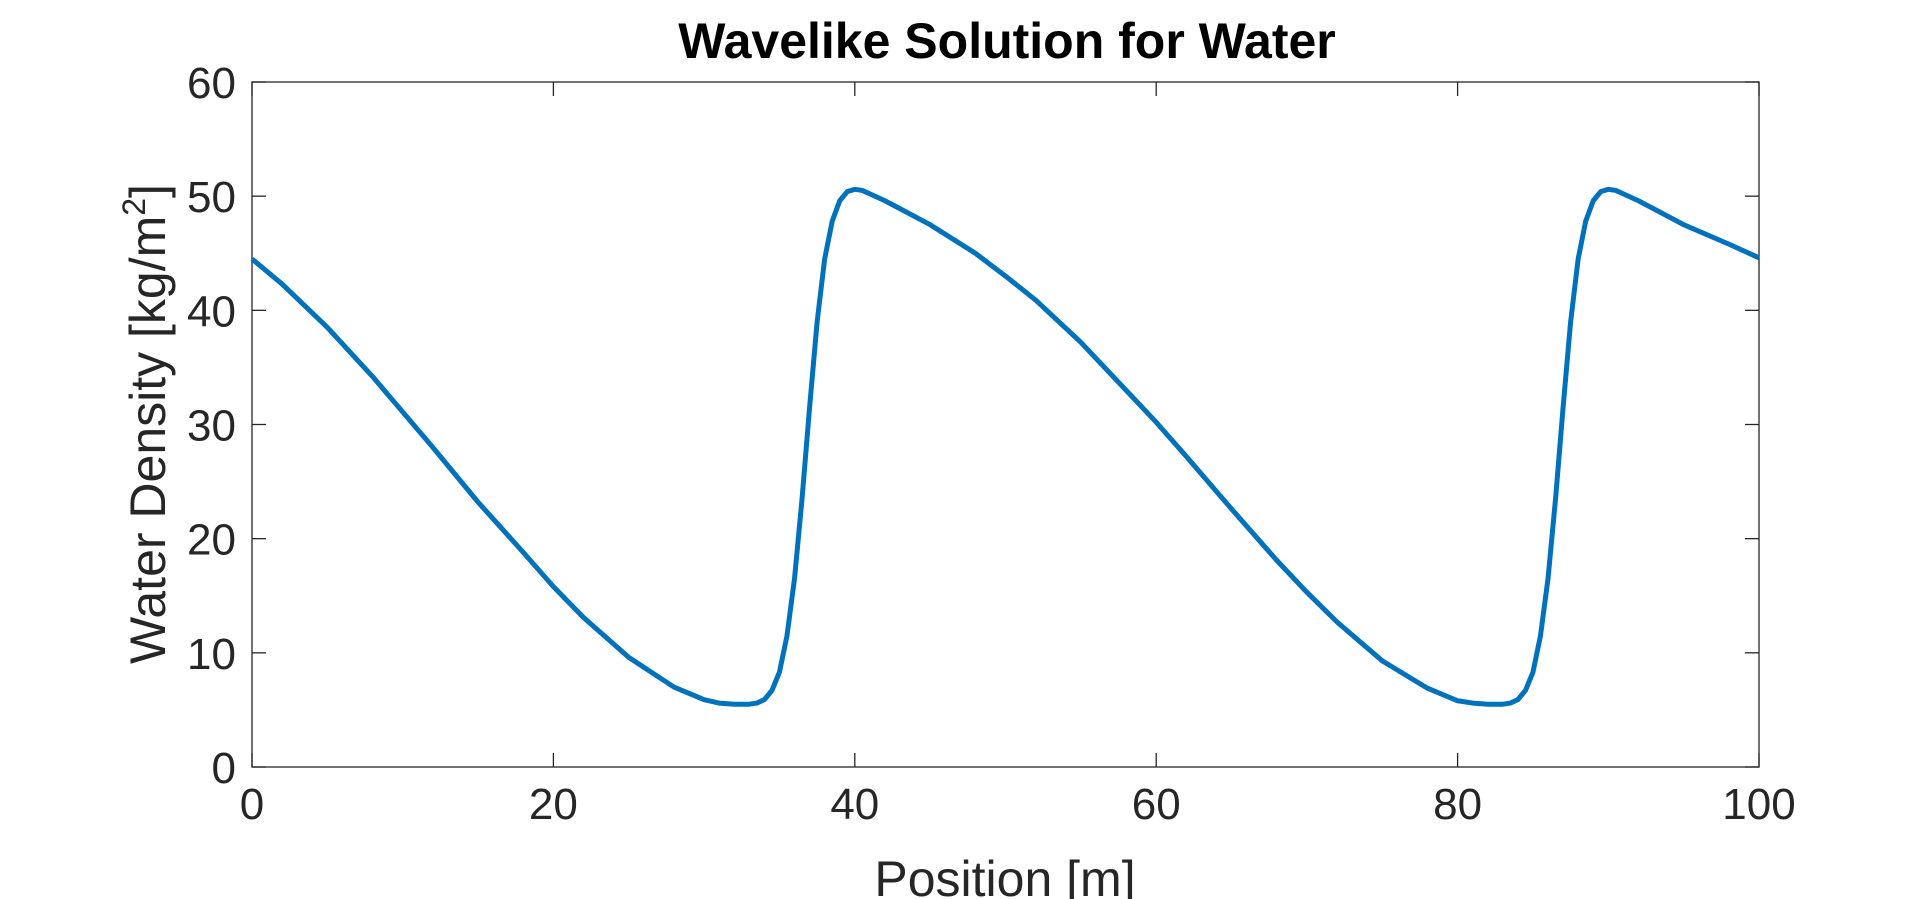 The width and height of the screenshot is (1920, 899). Describe the element at coordinates (211, 311) in the screenshot. I see `y-tick-label: 40` at that location.